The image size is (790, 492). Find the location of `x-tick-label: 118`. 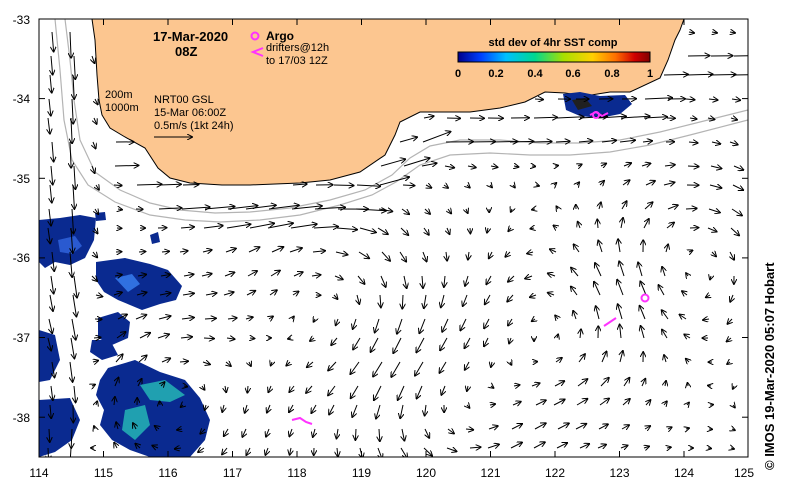

x-tick-label: 118 is located at coordinates (296, 473).